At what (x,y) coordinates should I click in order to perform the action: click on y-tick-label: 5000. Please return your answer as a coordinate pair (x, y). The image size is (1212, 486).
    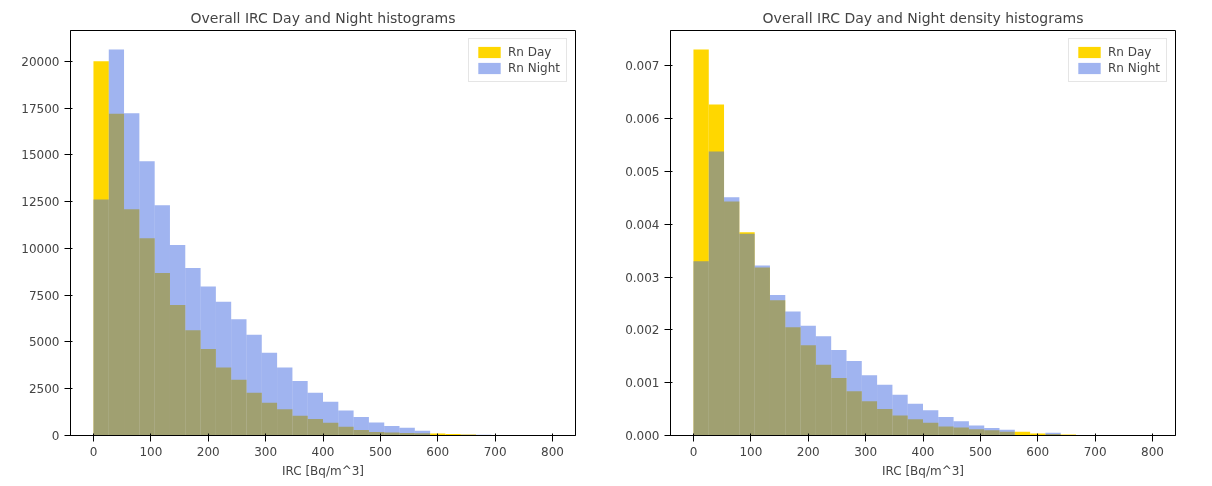
    Looking at the image, I should click on (44, 342).